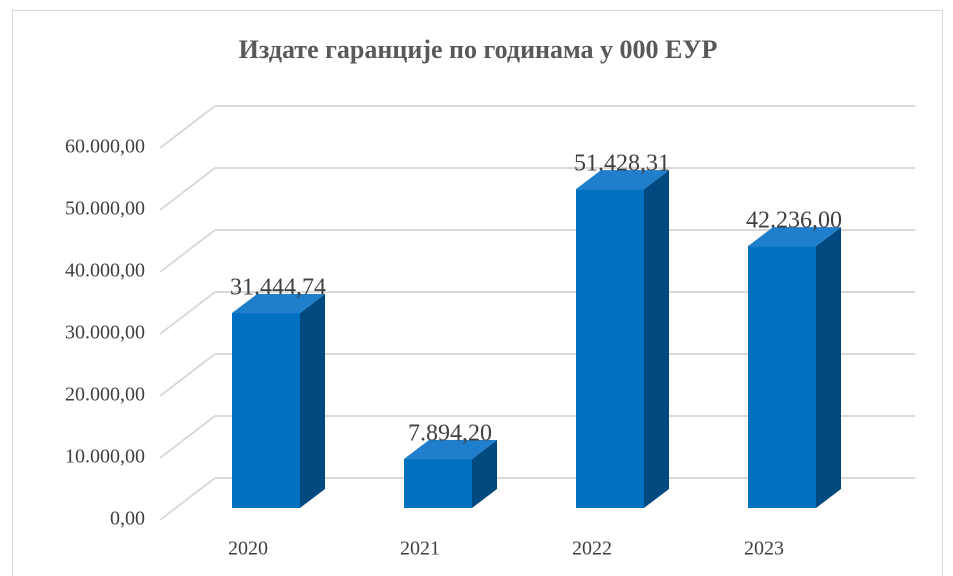 The image size is (953, 576). What do you see at coordinates (478, 49) in the screenshot?
I see `chart-title: Издате гаранције по годинама у 000 ЕУР` at bounding box center [478, 49].